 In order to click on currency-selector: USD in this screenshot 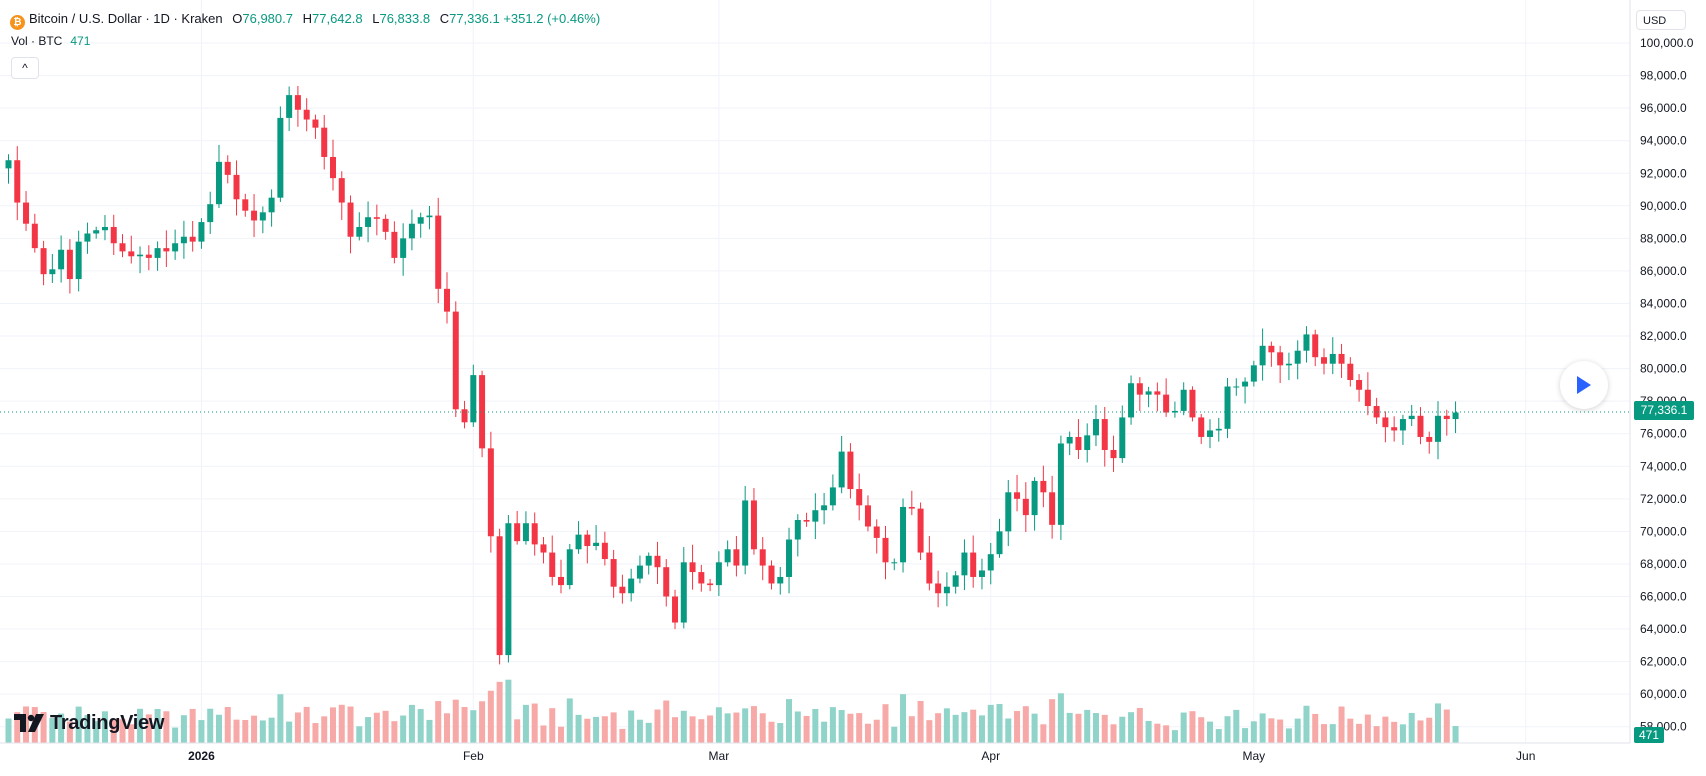, I will do `click(1661, 20)`.